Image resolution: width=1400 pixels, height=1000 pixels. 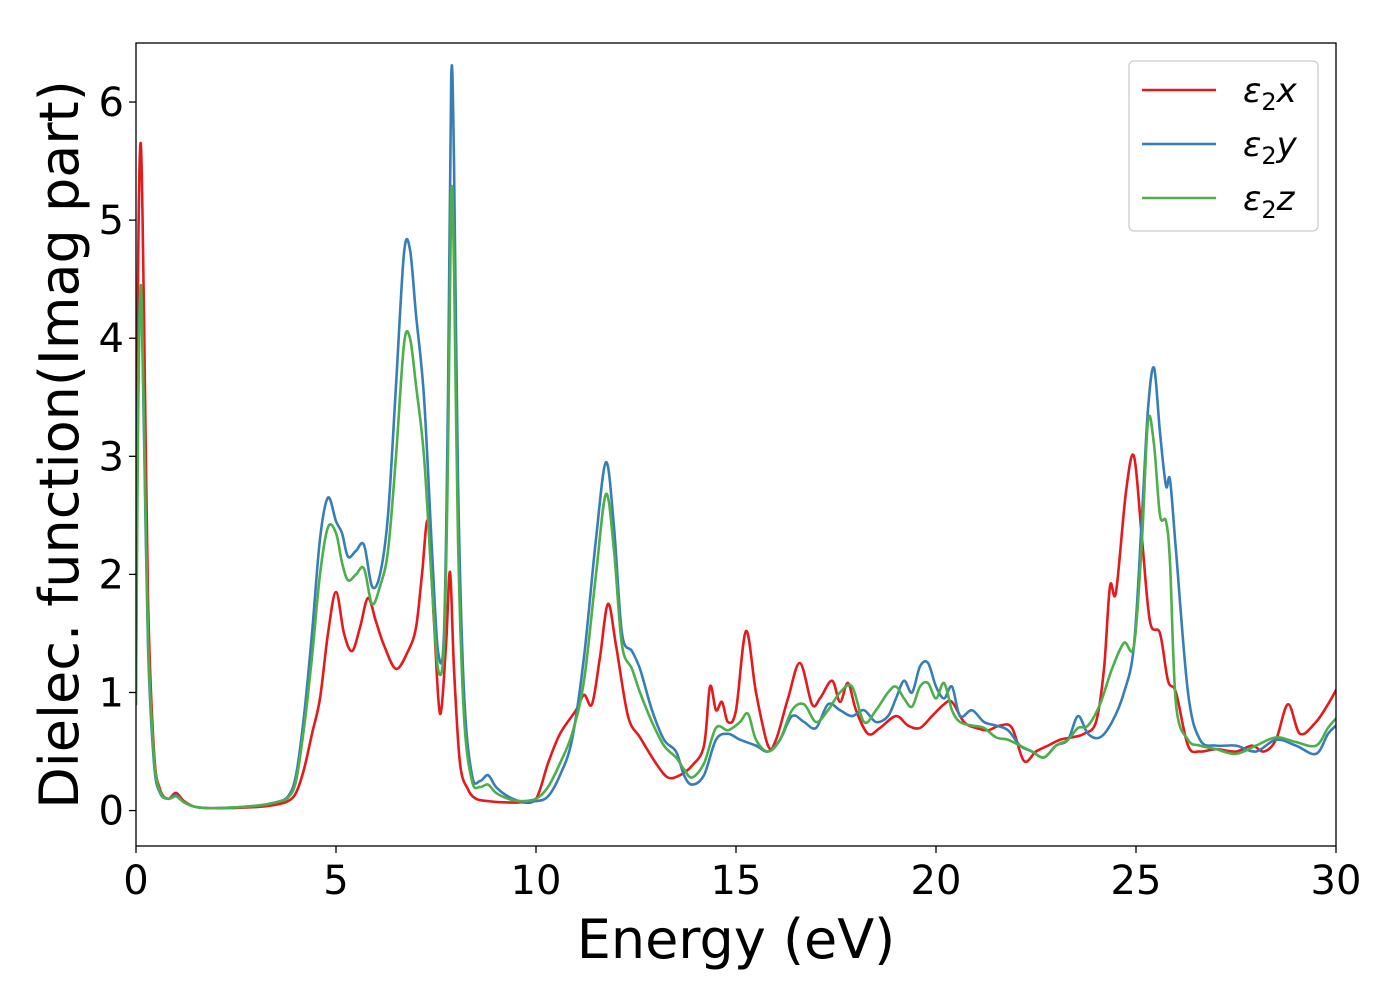 What do you see at coordinates (111, 693) in the screenshot?
I see `y-tick-label: 1` at bounding box center [111, 693].